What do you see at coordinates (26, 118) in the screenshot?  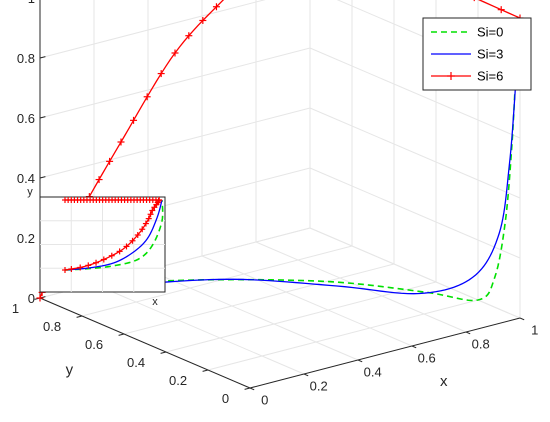 I see `z-tick-label: 0.6` at bounding box center [26, 118].